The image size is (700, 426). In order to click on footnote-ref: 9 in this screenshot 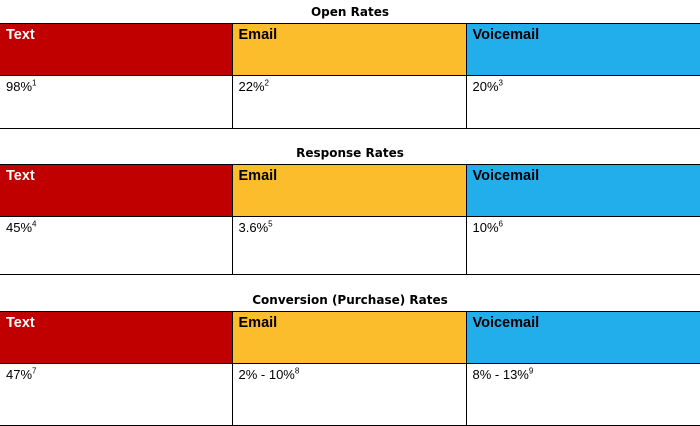, I will do `click(531, 371)`.